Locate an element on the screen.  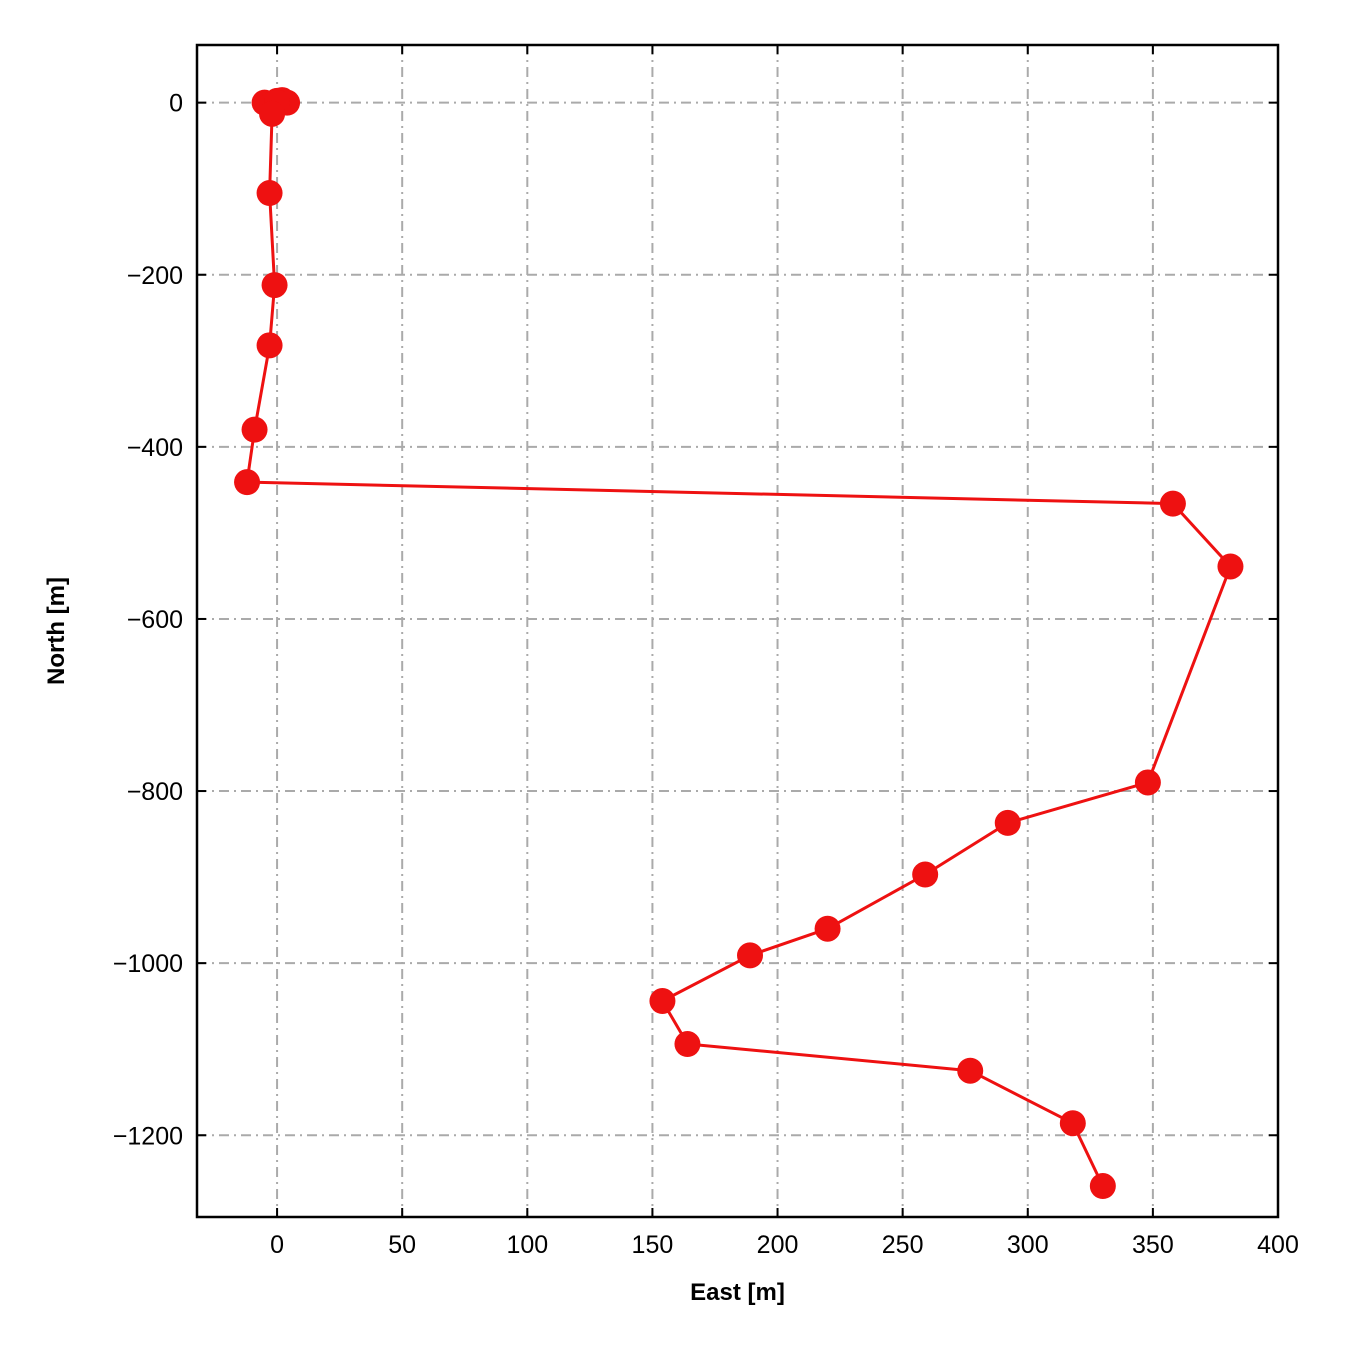
x-tick-label: 200 is located at coordinates (778, 1245).